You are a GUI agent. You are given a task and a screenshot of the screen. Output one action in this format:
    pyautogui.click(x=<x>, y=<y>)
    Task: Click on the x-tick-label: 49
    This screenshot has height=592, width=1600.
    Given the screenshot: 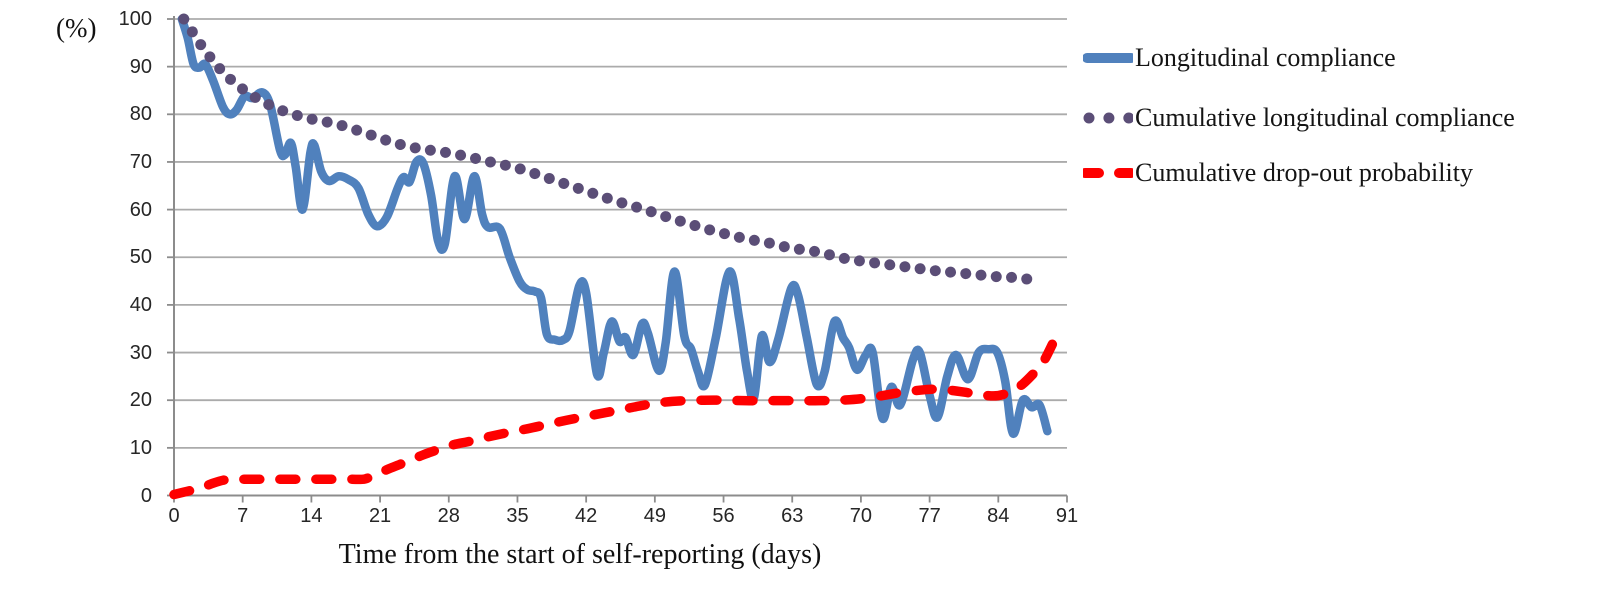 What is the action you would take?
    pyautogui.click(x=654, y=516)
    